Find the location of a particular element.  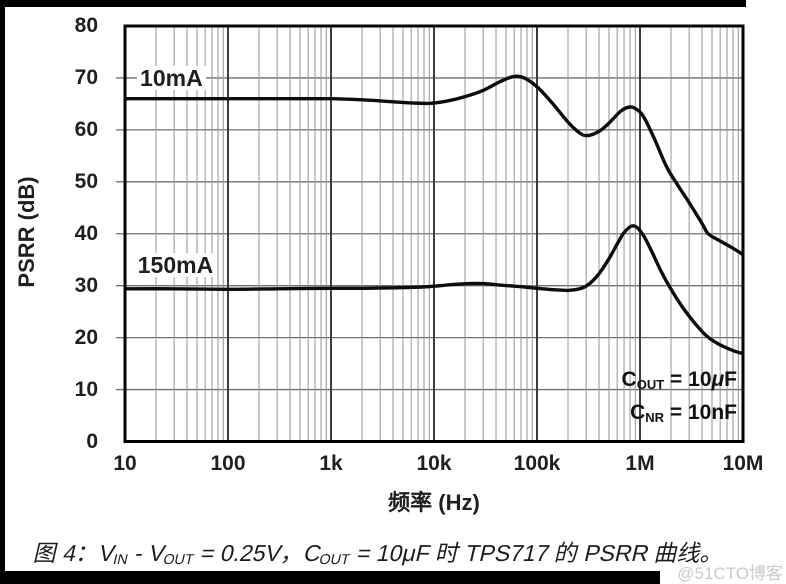

y-tick-label: 20 is located at coordinates (86, 337).